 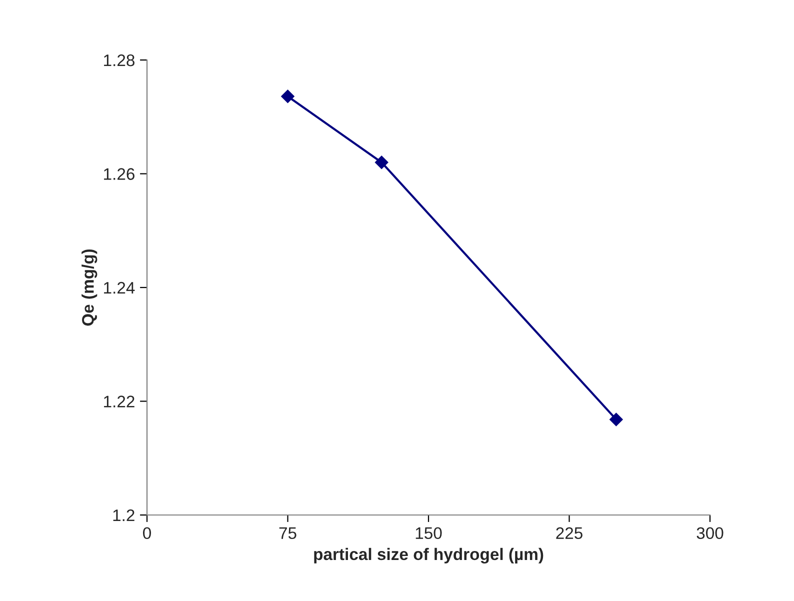 What do you see at coordinates (429, 533) in the screenshot?
I see `x-tick-label: 150` at bounding box center [429, 533].